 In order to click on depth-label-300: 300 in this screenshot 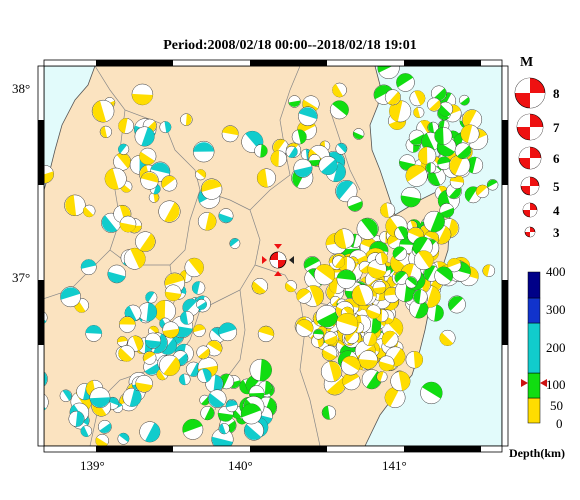, I will do `click(556, 309)`.